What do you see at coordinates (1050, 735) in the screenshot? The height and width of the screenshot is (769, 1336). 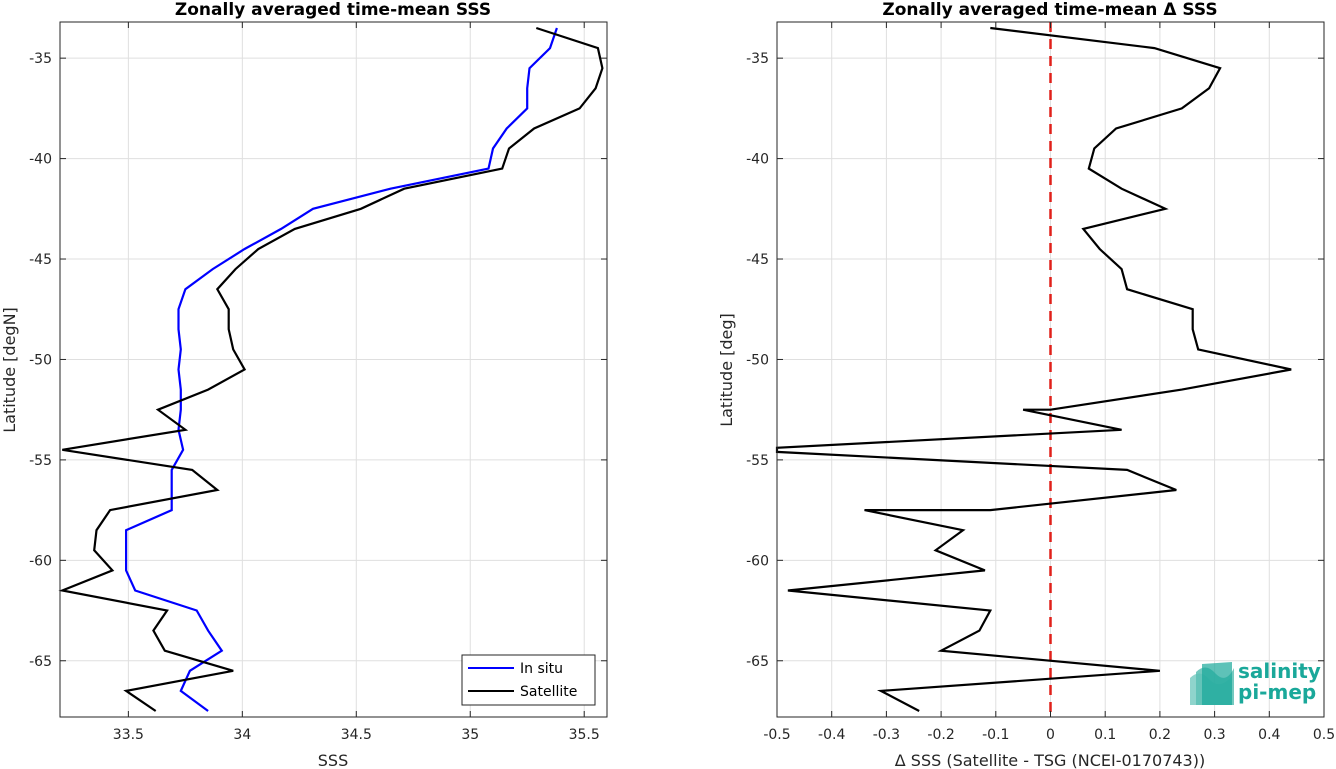 I see `right-x-tick-label: 0` at bounding box center [1050, 735].